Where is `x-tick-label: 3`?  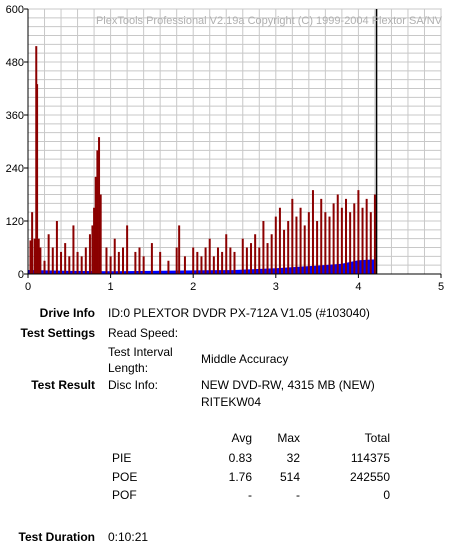 x-tick-label: 3 is located at coordinates (276, 287).